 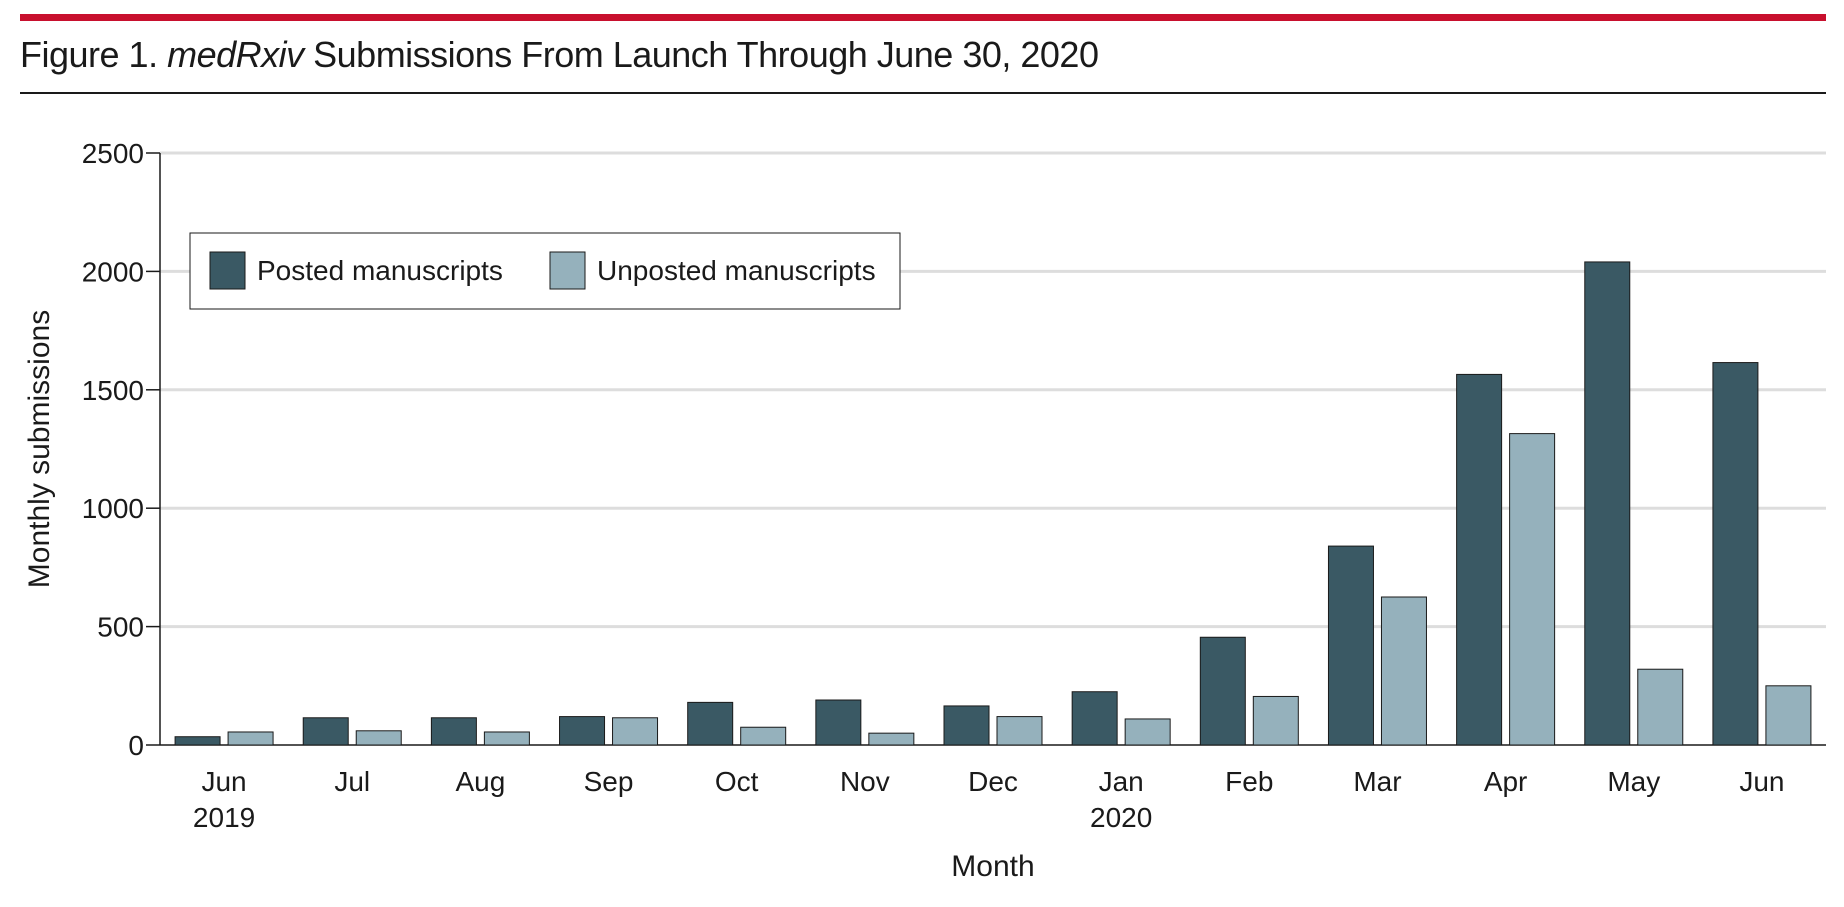 I want to click on y-tick-label: 2500, so click(x=113, y=153).